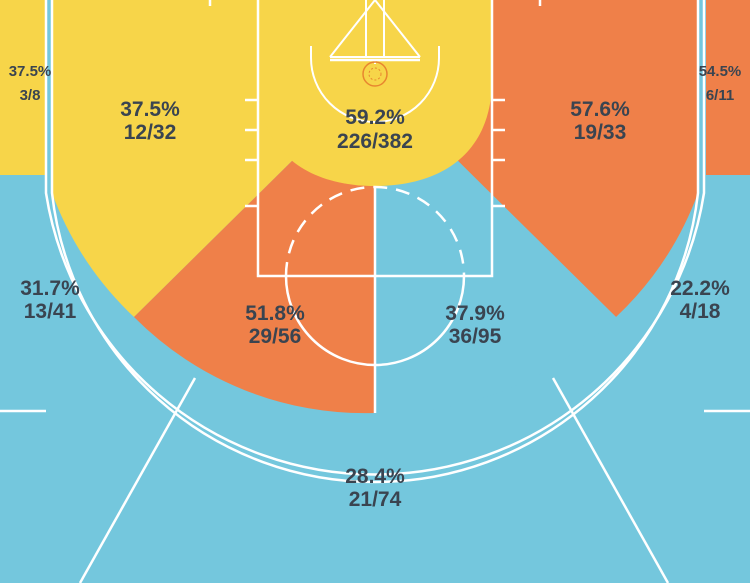 This screenshot has width=750, height=583. Describe the element at coordinates (150, 132) in the screenshot. I see `label-frac-left-mid-baseline: 12/32` at that location.